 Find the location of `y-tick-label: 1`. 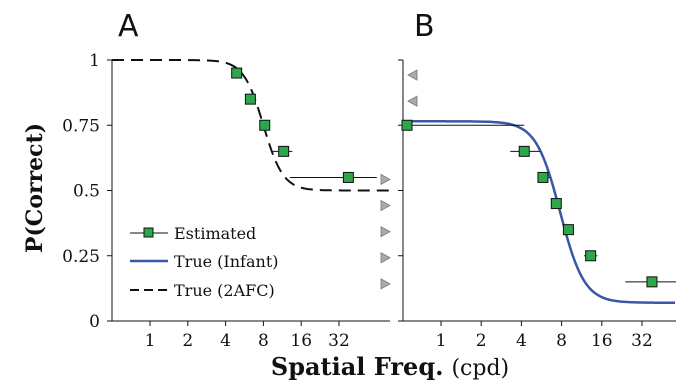

y-tick-label: 1 is located at coordinates (94, 61).